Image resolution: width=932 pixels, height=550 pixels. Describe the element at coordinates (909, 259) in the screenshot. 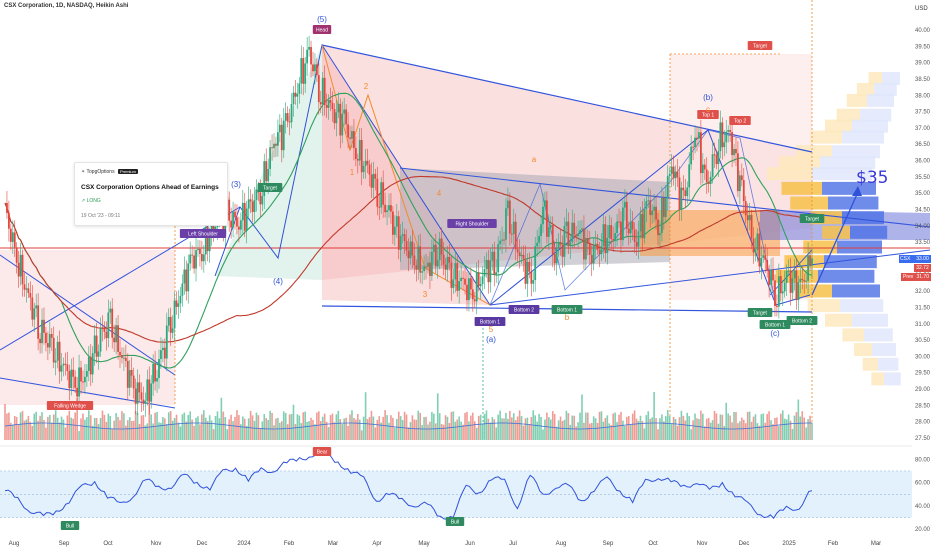

I see `symbol-price-badge: CSX` at that location.